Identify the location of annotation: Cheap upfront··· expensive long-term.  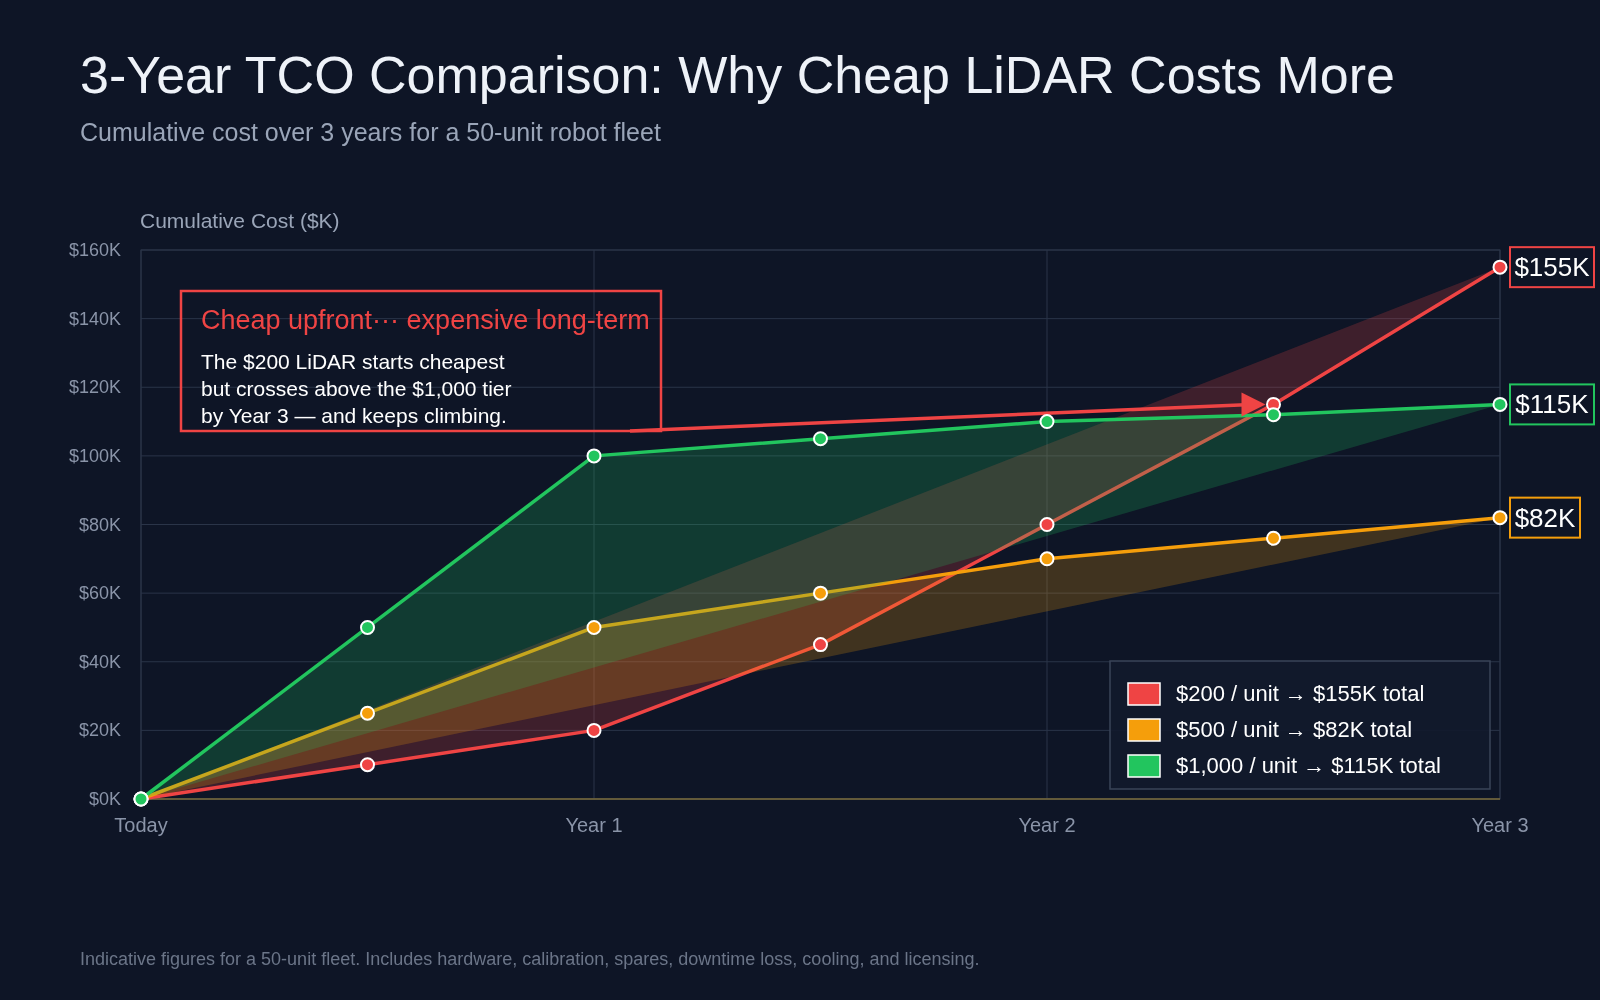
(425, 320).